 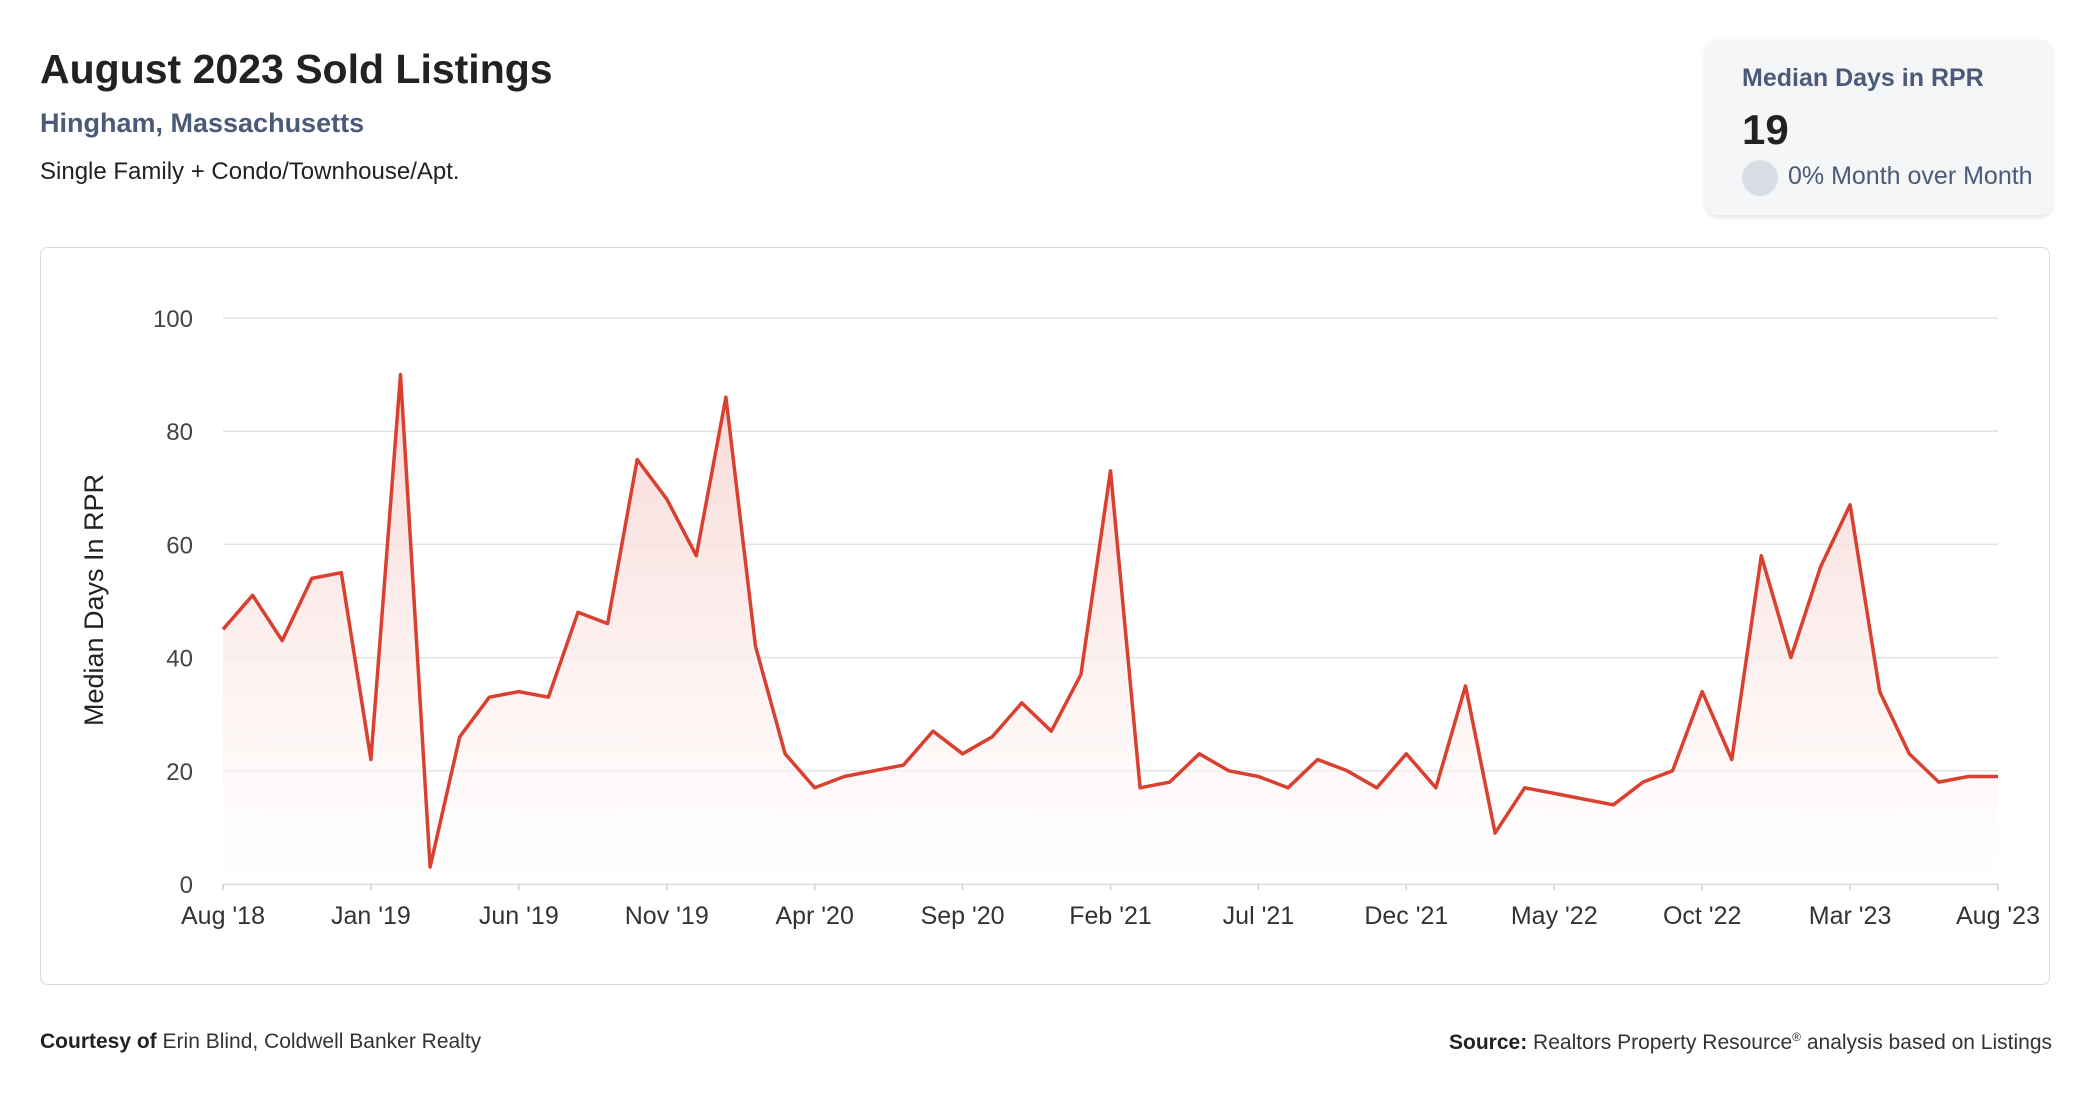 What do you see at coordinates (173, 602) in the screenshot?
I see `y-axis-ticks: 0 20 40 60 80 100` at bounding box center [173, 602].